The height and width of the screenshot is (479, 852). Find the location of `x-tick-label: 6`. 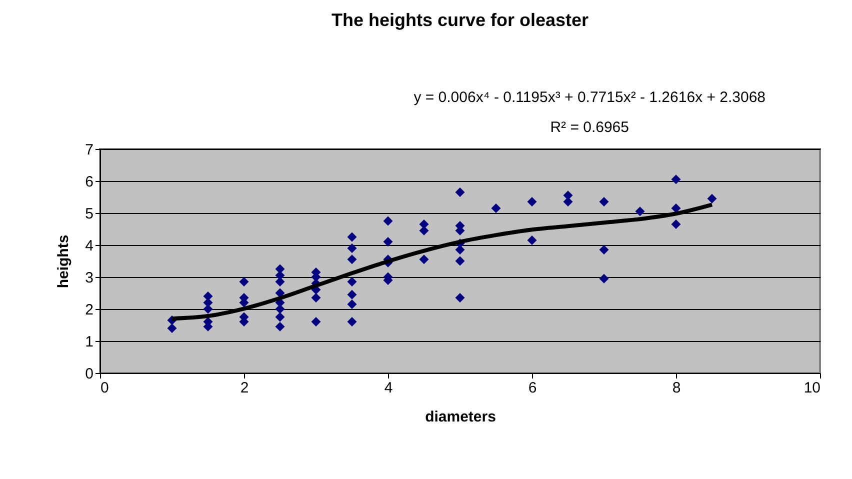

x-tick-label: 6 is located at coordinates (532, 388).